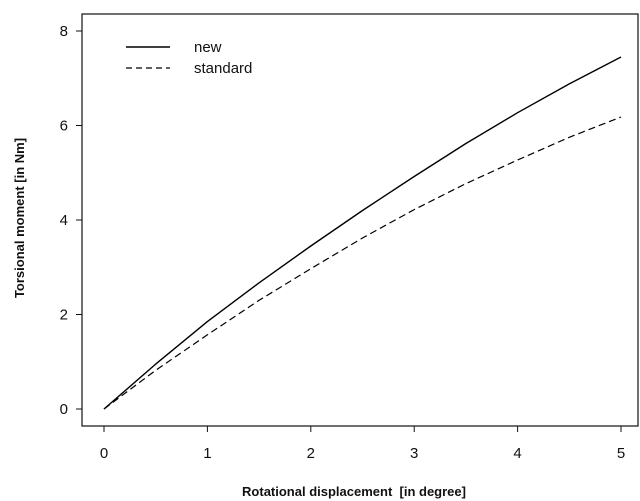  I want to click on y-tick-label: 8, so click(64, 31).